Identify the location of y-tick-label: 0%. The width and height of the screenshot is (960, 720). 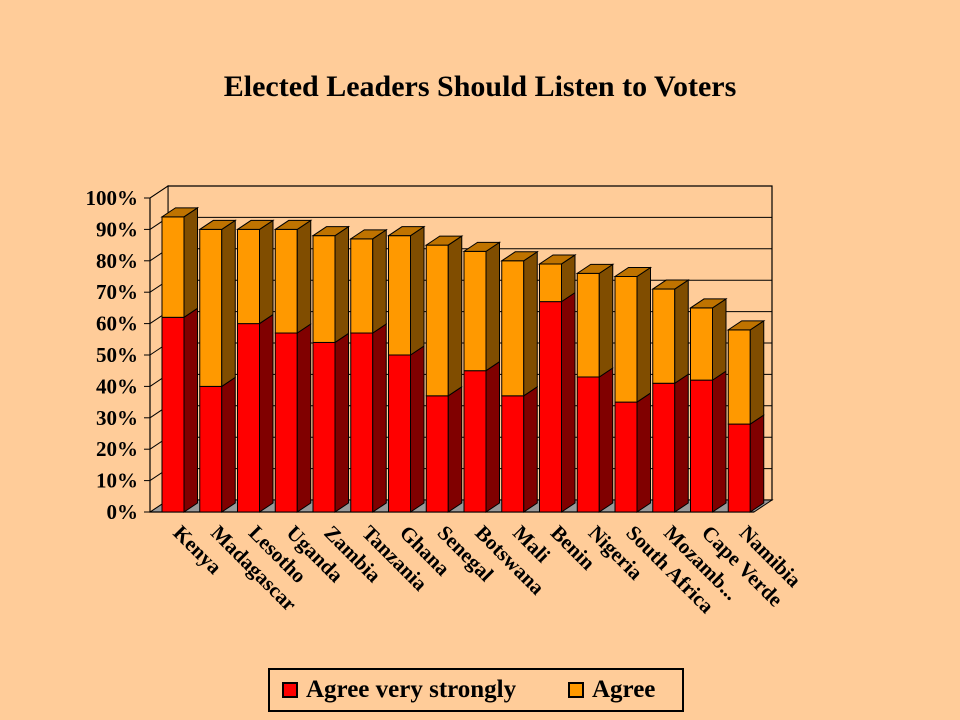
(123, 512).